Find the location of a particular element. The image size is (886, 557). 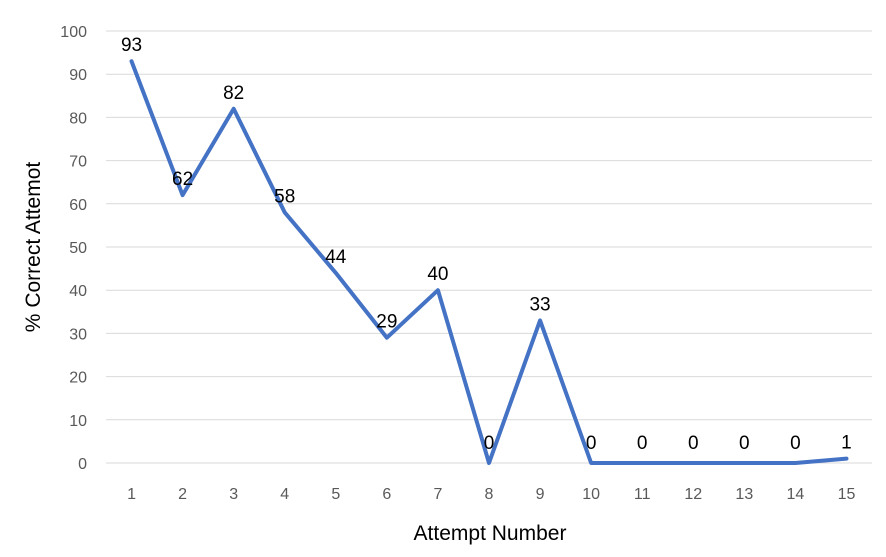

x-tick-label: 4 is located at coordinates (284, 494).